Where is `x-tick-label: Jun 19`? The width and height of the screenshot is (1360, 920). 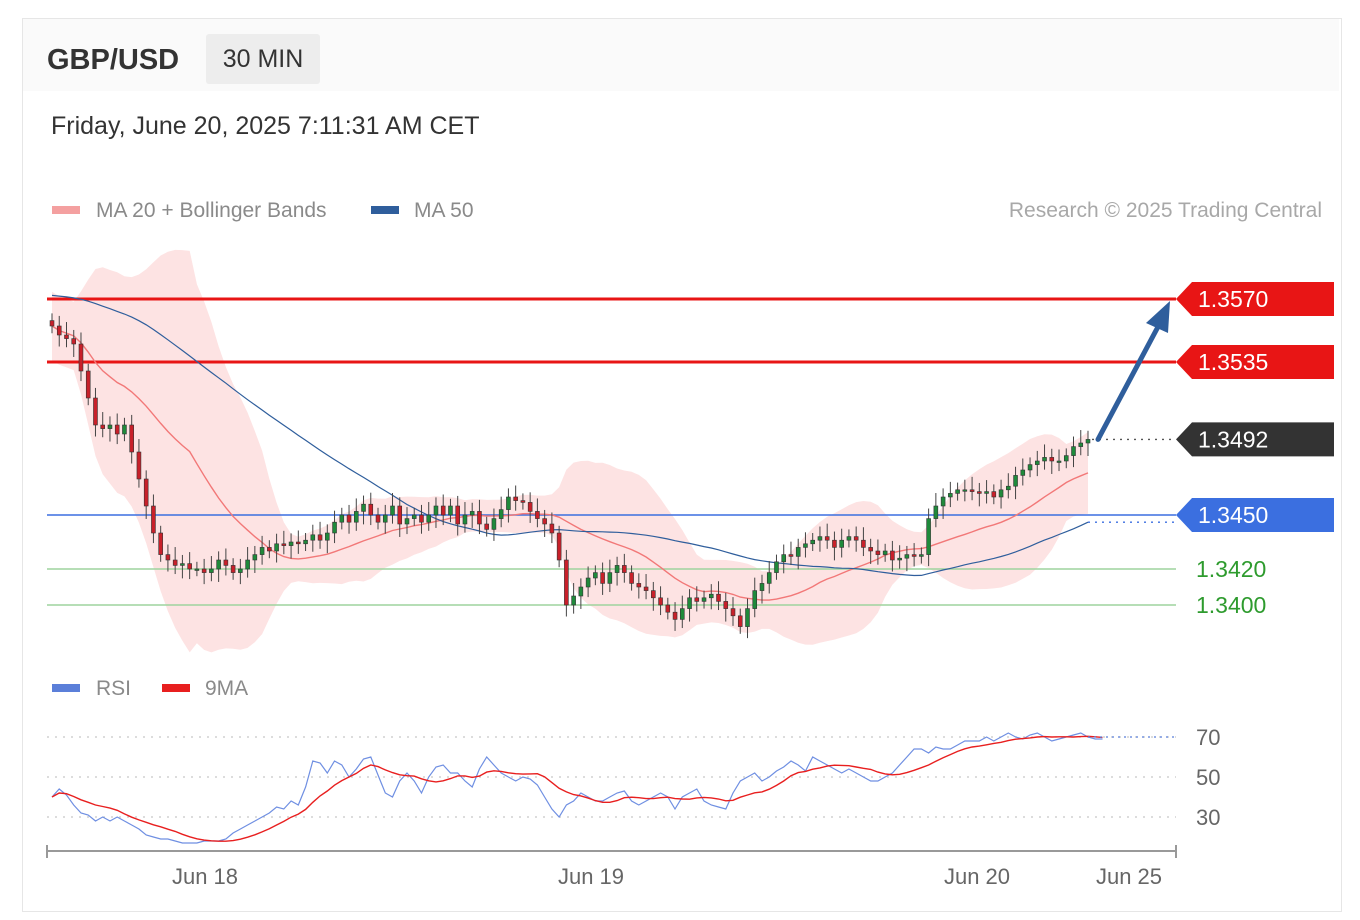 x-tick-label: Jun 19 is located at coordinates (591, 876).